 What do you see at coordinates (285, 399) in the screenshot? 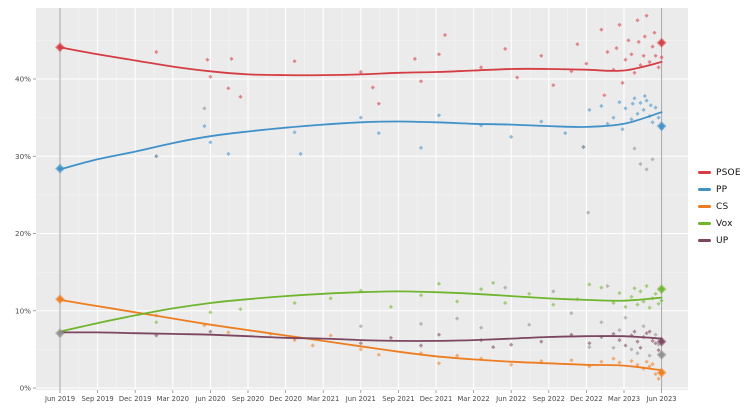
I see `x-axis-tick-label: Dec 2020` at bounding box center [285, 399].